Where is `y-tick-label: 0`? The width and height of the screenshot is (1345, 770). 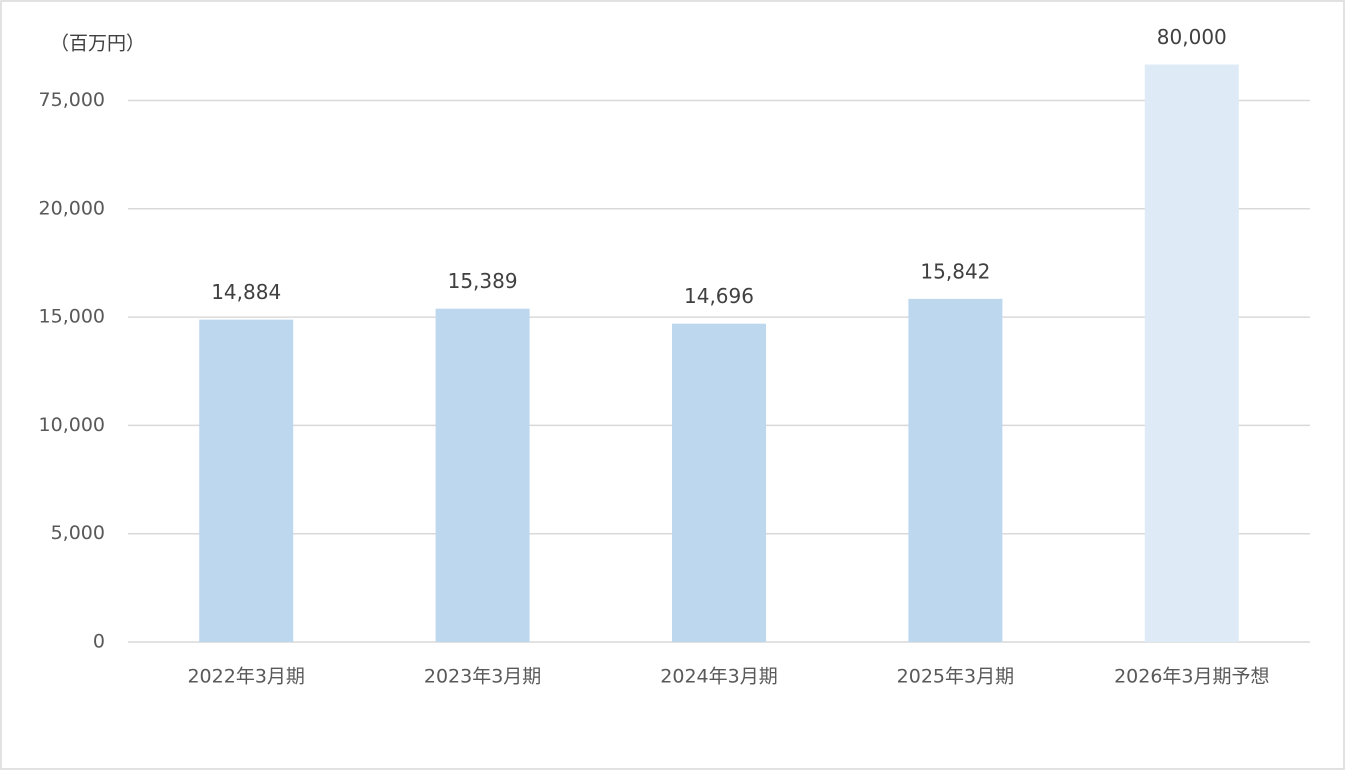
y-tick-label: 0 is located at coordinates (99, 642).